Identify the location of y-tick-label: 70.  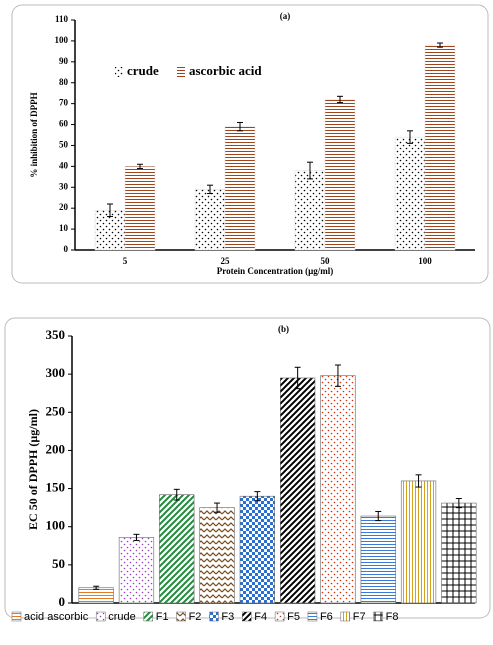
(64, 103).